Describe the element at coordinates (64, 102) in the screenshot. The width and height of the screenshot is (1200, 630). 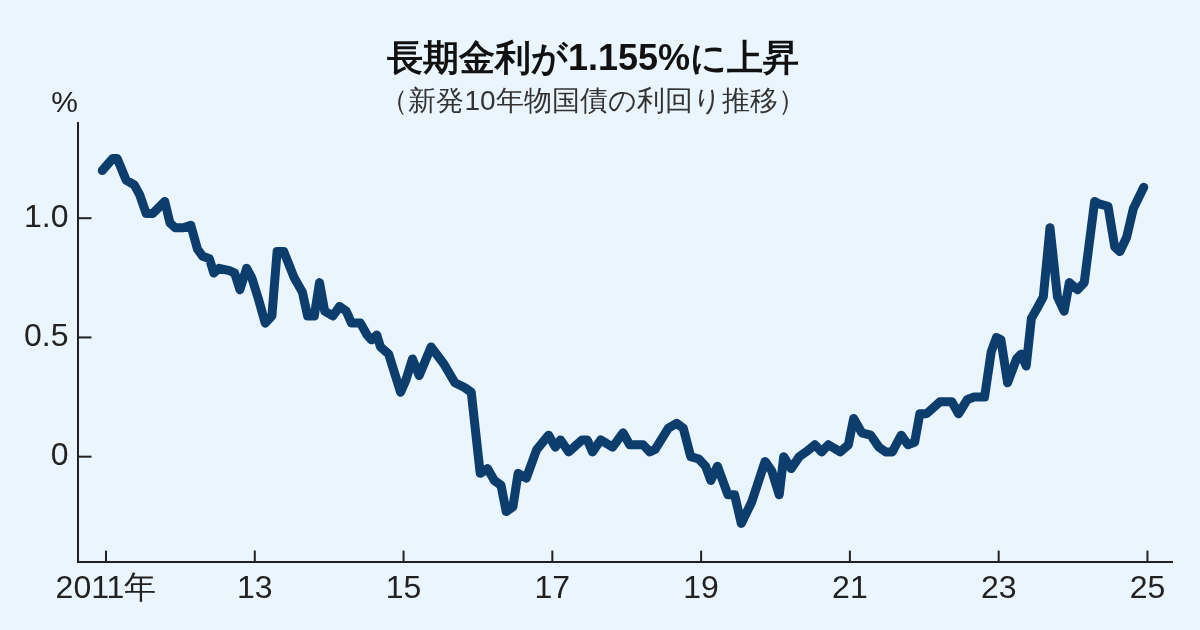
I see `y-axis-title: %` at that location.